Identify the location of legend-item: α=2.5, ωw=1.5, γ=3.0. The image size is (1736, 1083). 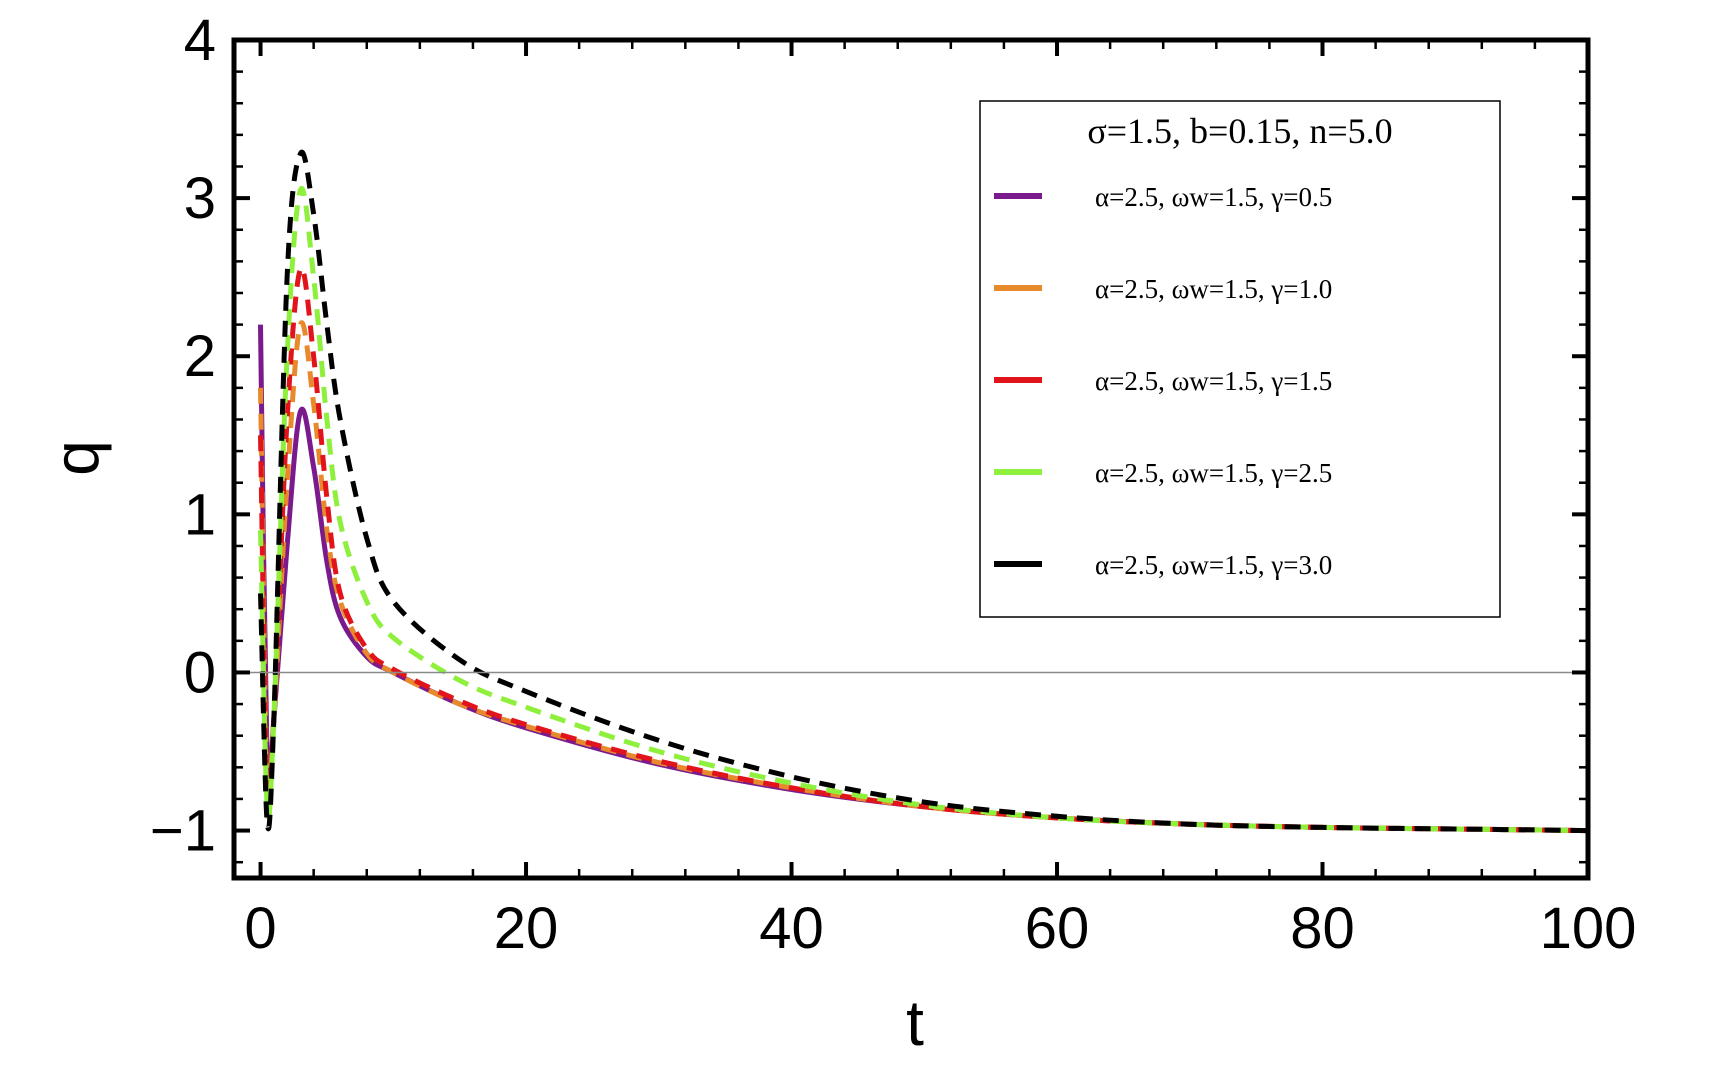
(1163, 565).